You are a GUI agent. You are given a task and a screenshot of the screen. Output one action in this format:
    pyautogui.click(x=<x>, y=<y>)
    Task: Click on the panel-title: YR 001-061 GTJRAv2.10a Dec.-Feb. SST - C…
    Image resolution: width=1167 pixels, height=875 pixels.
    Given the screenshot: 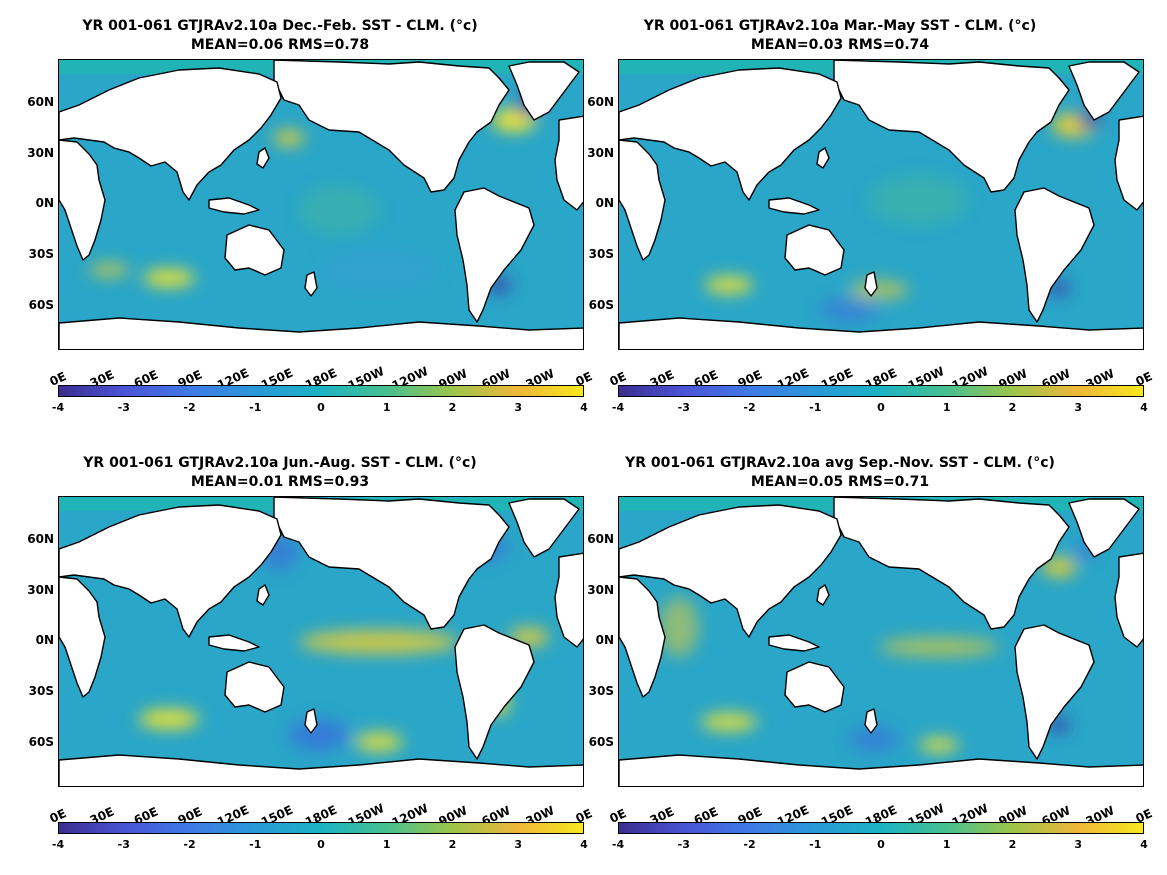 What is the action you would take?
    pyautogui.click(x=280, y=26)
    